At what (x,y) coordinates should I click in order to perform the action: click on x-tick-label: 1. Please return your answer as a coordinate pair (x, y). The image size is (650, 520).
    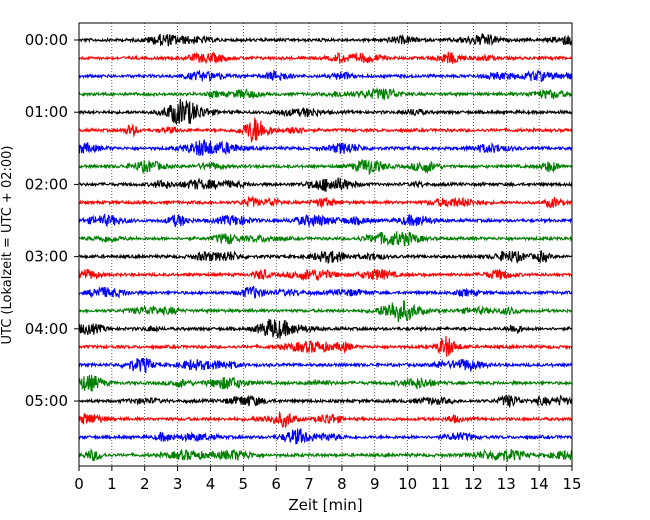
    Looking at the image, I should click on (112, 484).